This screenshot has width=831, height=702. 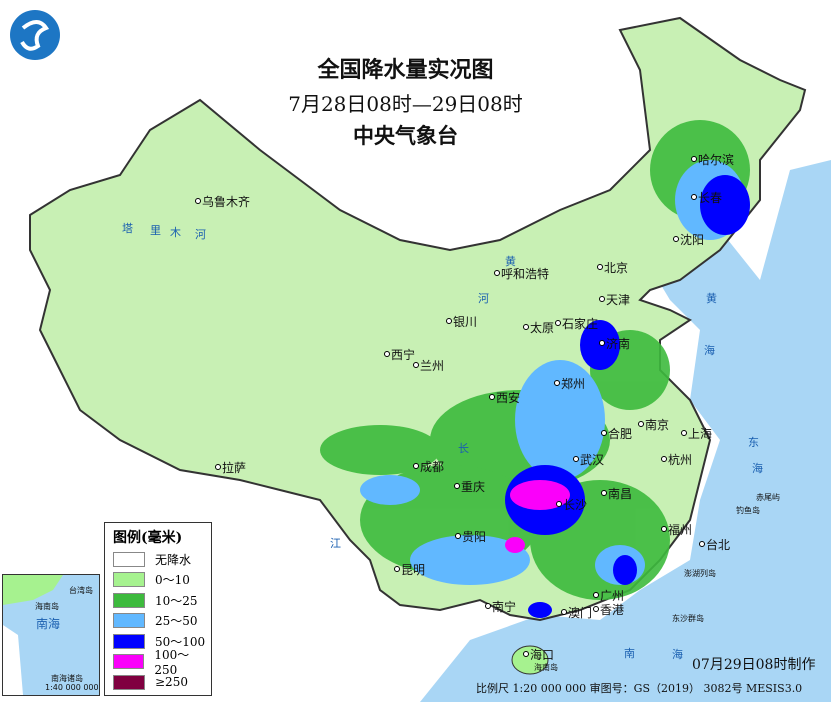 I want to click on legend-item: 10～25, so click(x=162, y=600).